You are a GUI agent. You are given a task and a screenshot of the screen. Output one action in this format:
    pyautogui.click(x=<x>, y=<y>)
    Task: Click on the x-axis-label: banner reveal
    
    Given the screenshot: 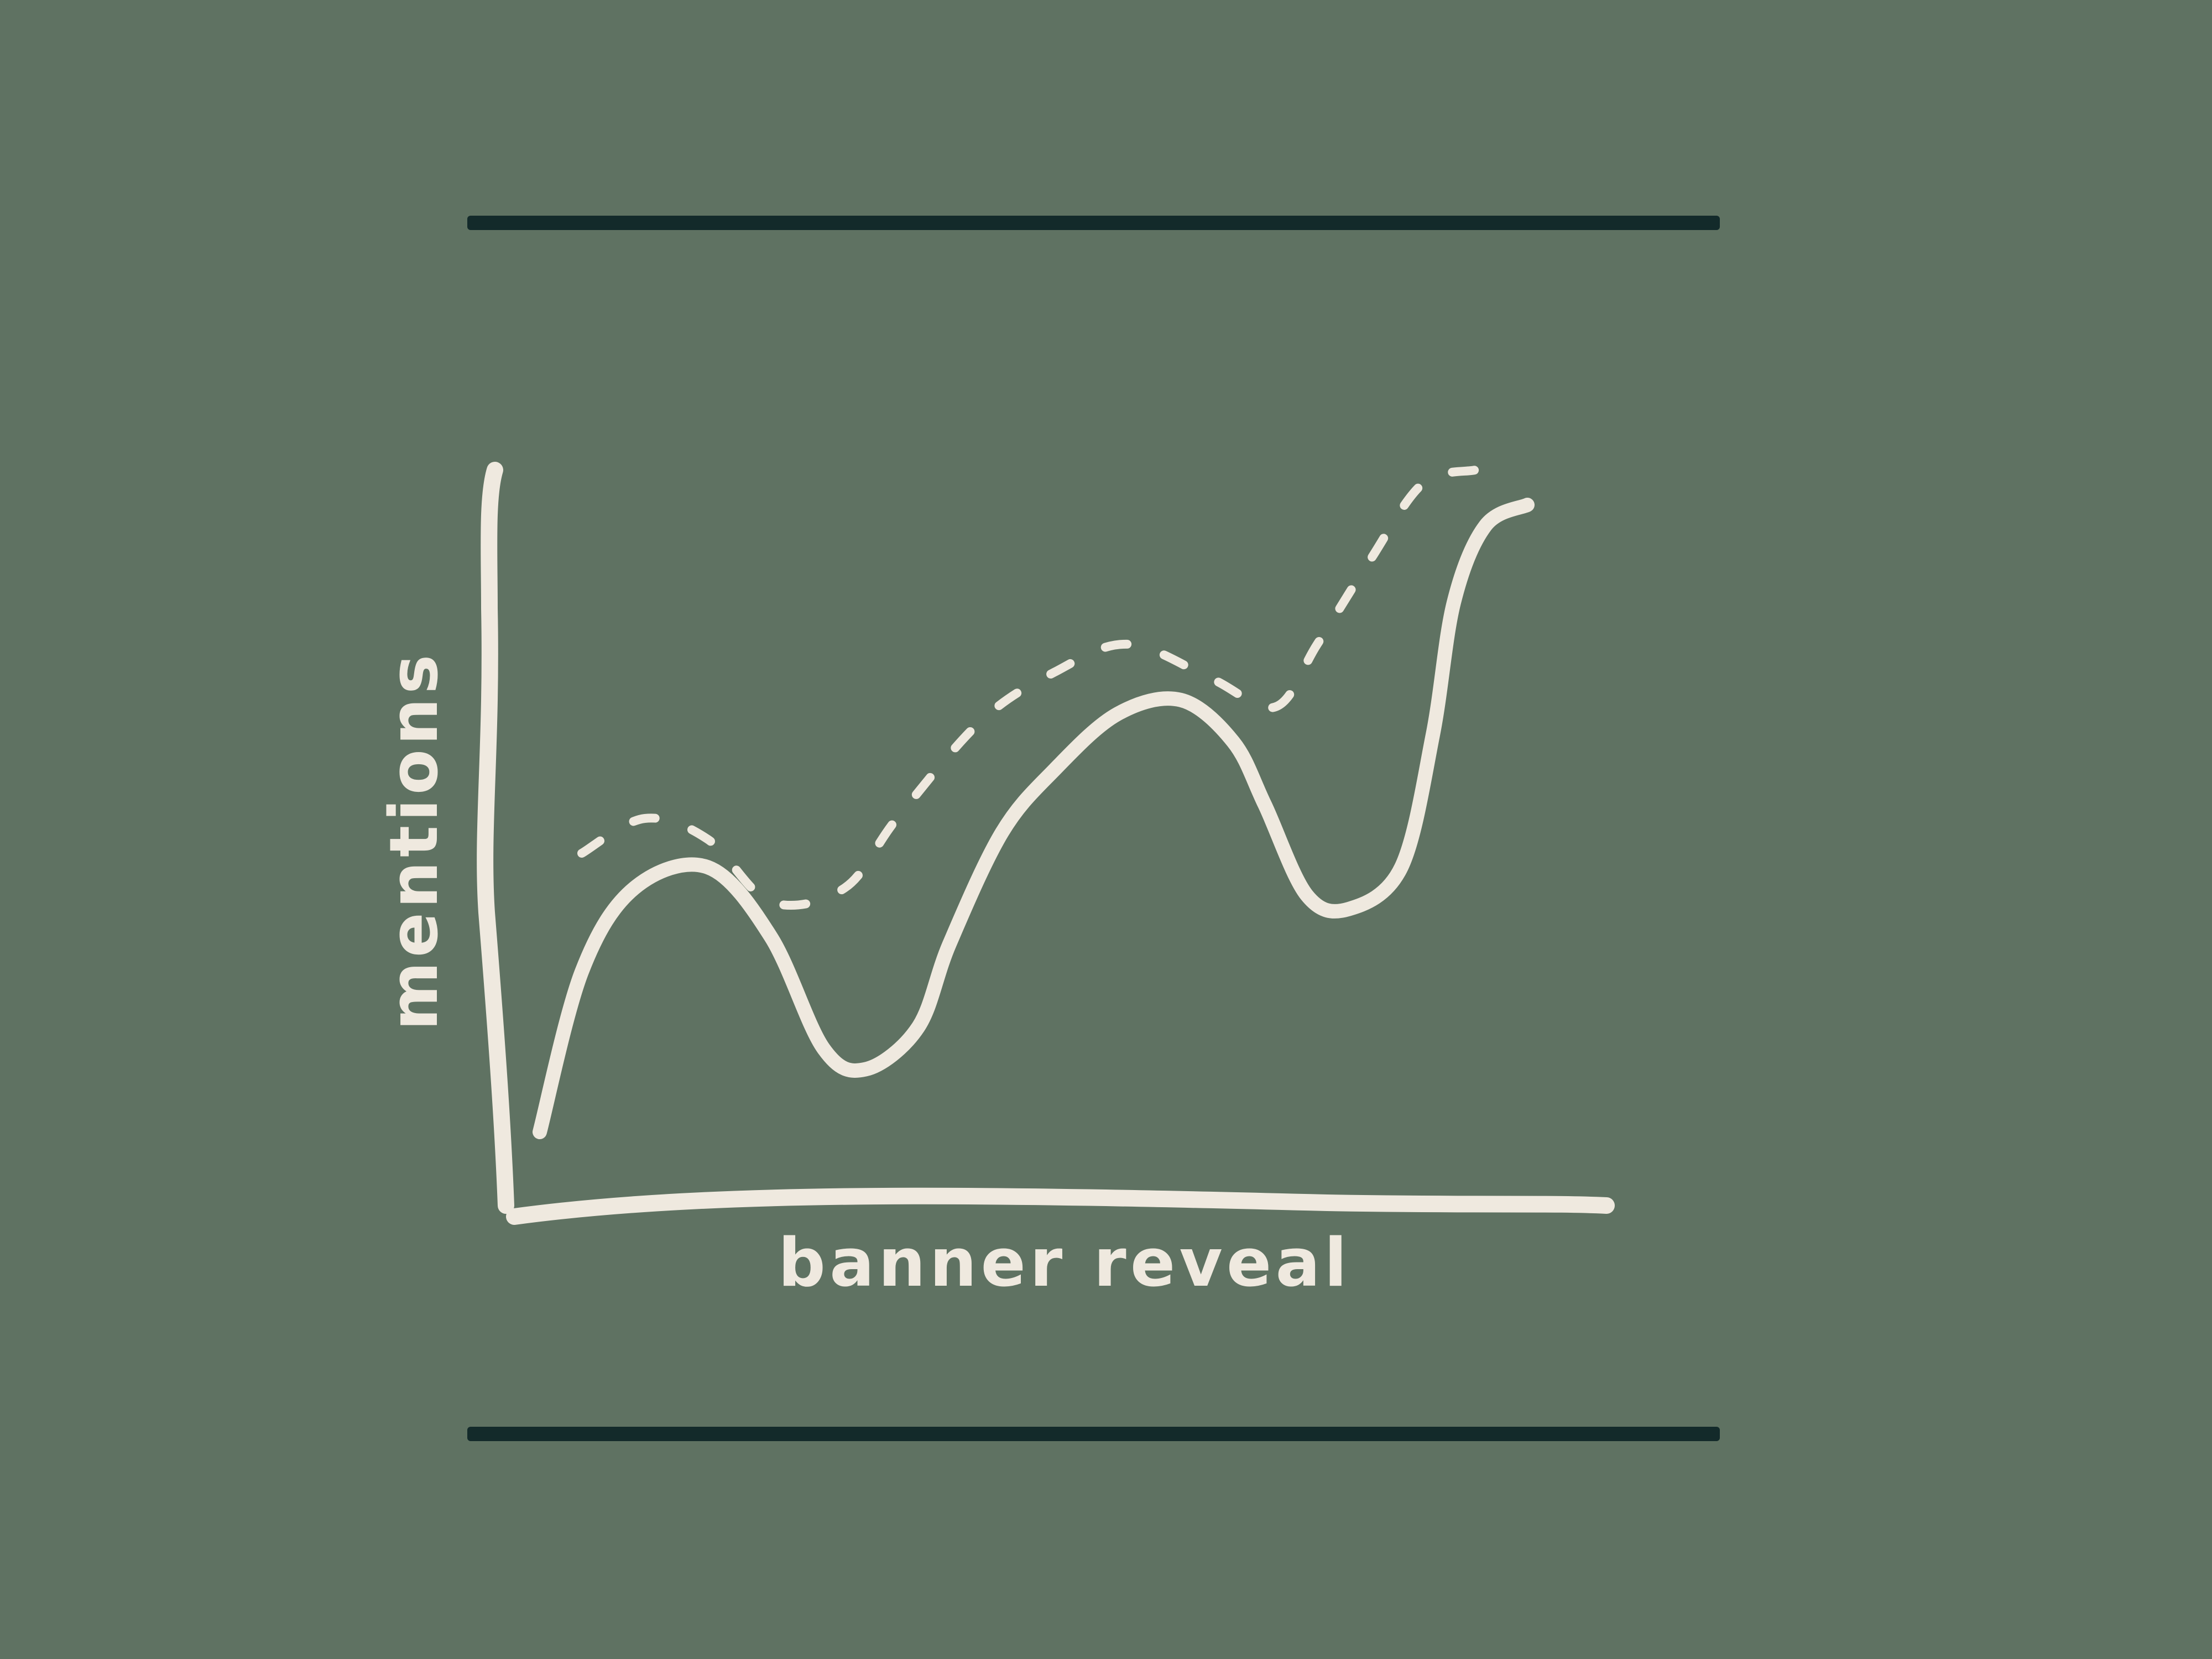 What is the action you would take?
    pyautogui.click(x=1065, y=1263)
    